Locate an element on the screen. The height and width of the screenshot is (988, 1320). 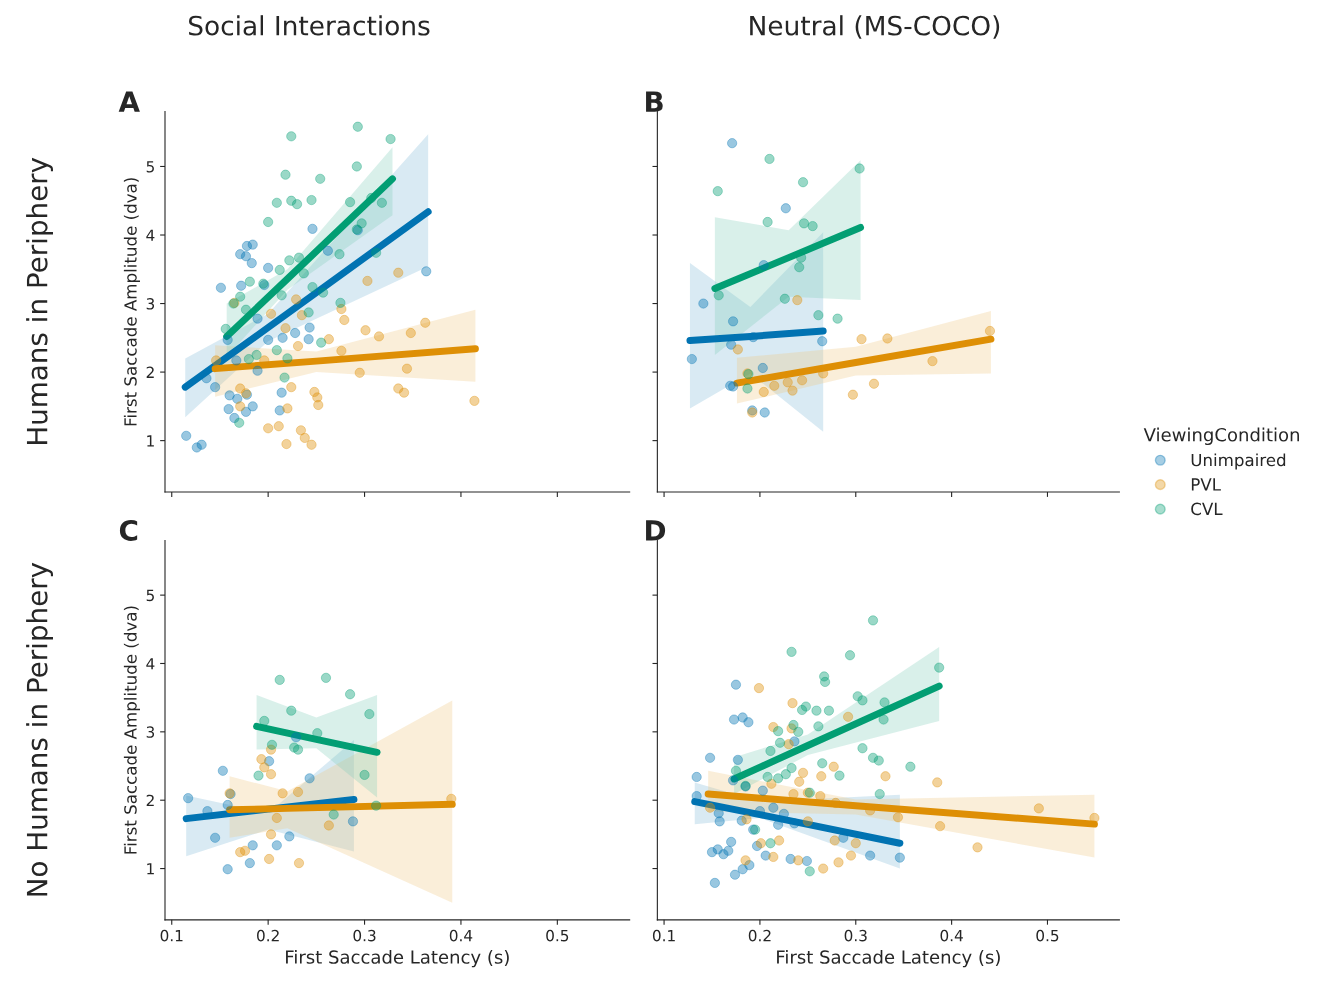
legend-label: Unimpaired is located at coordinates (1238, 461).